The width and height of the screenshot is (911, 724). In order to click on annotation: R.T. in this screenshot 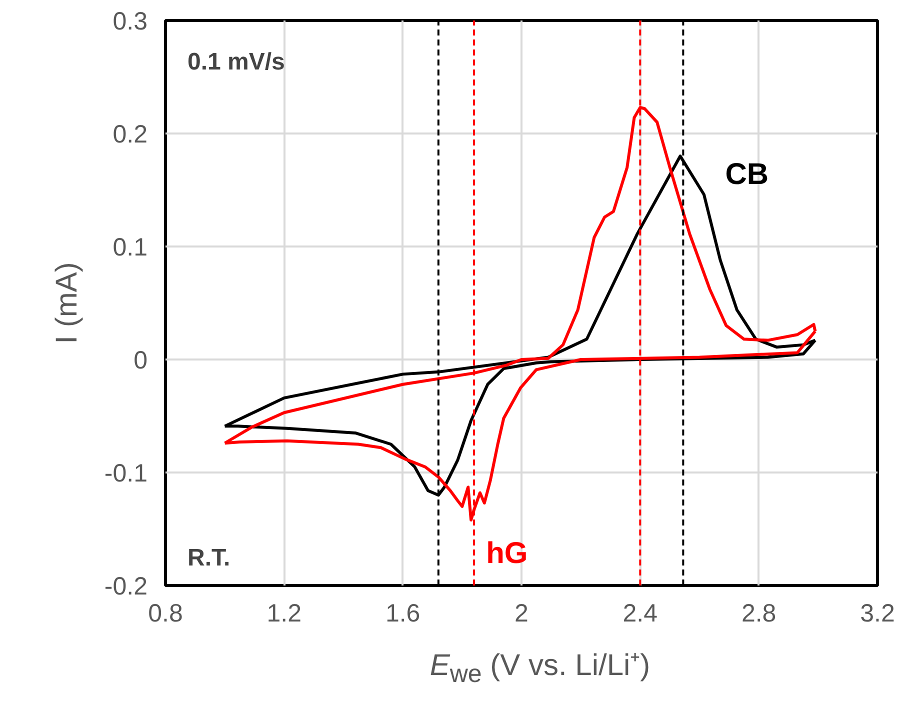, I will do `click(209, 558)`.